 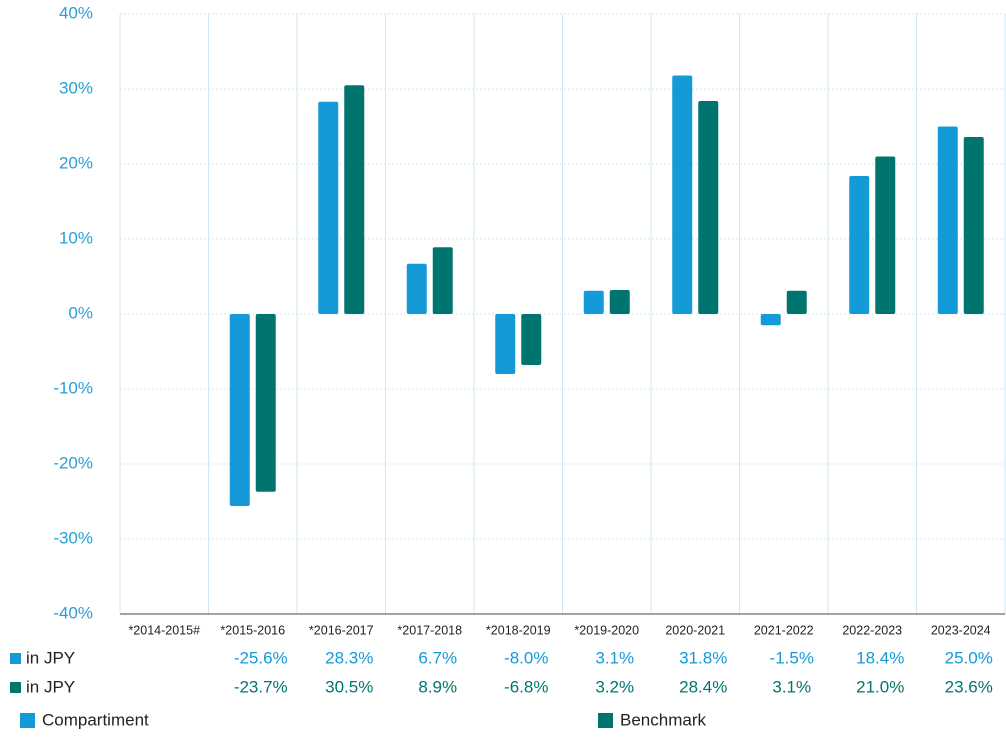 What do you see at coordinates (341, 630) in the screenshot?
I see `x-tick-label: *2016-2017` at bounding box center [341, 630].